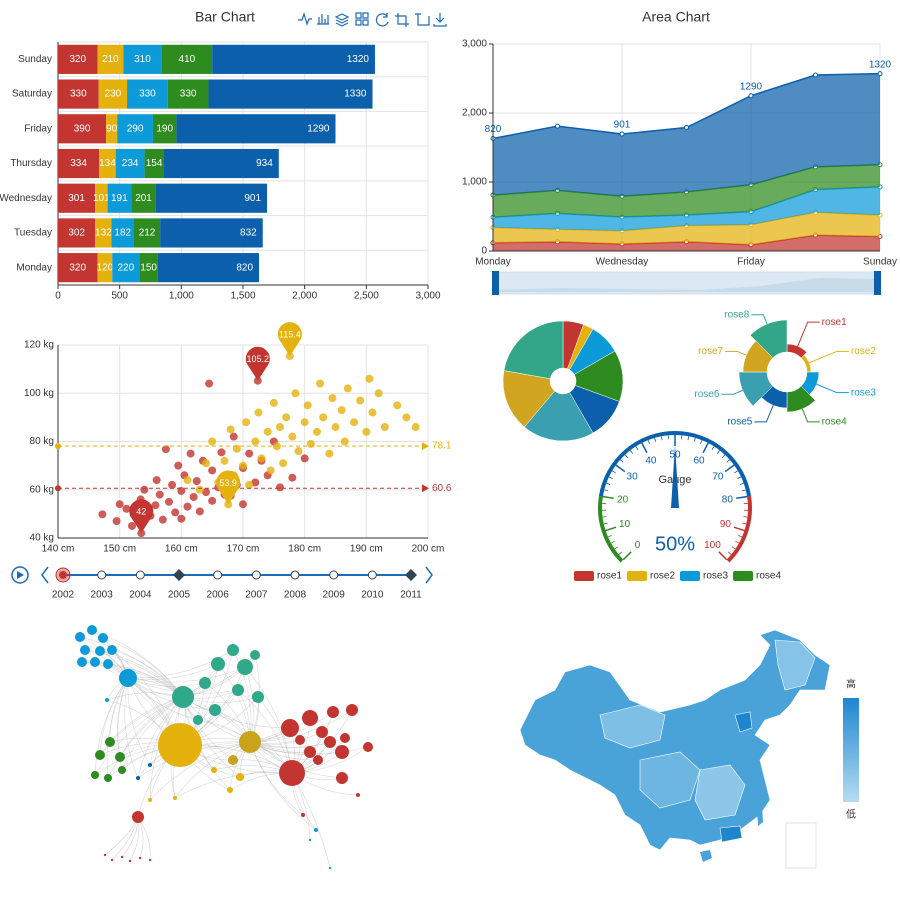 The height and width of the screenshot is (900, 900). Describe the element at coordinates (295, 595) in the screenshot. I see `timeline-label: 2008` at that location.